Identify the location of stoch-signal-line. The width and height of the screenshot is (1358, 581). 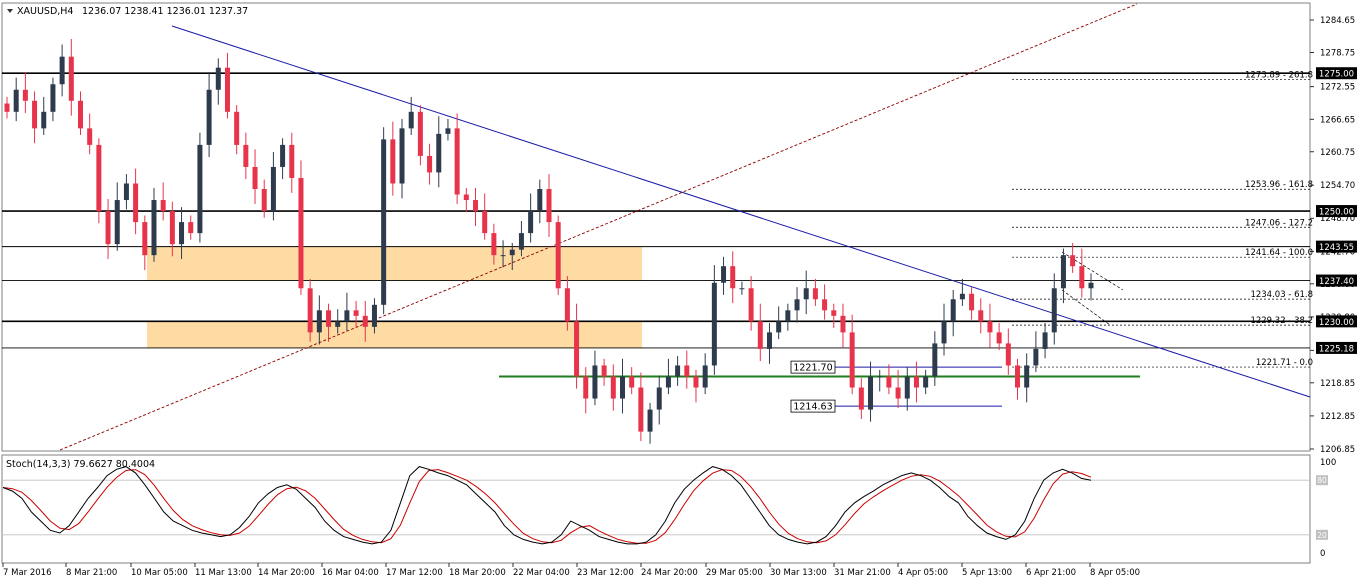
(547, 506).